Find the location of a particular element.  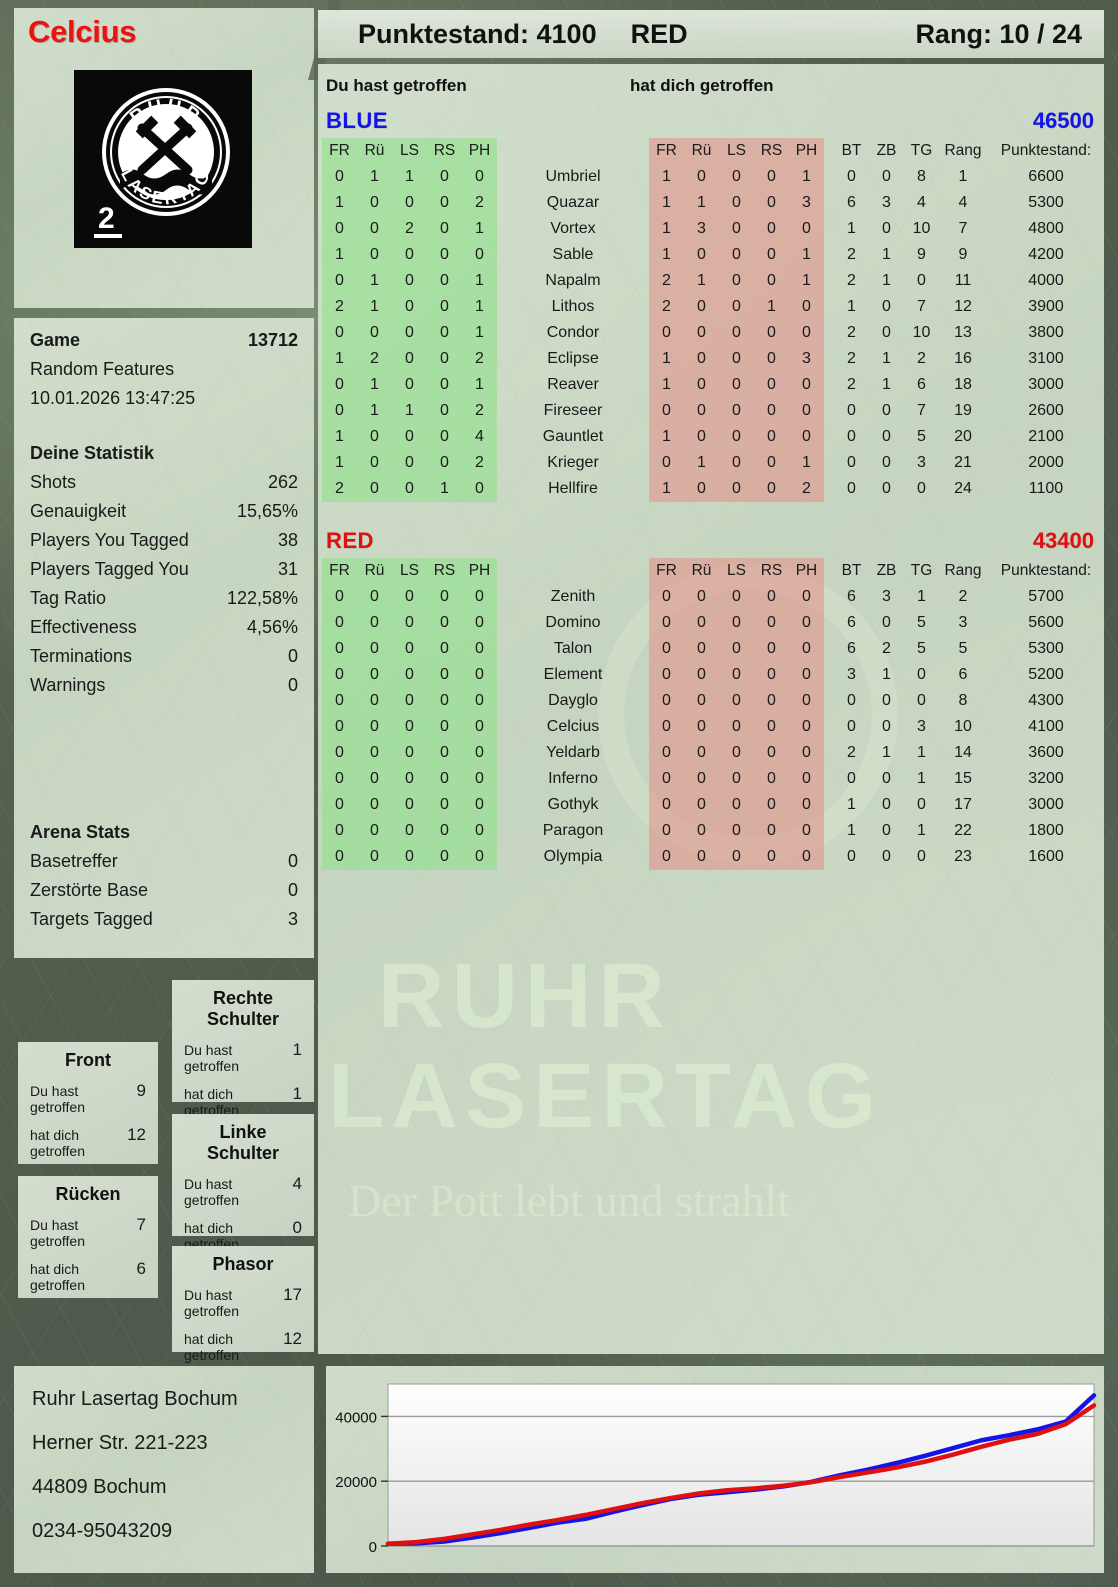

cell-rang: 5 is located at coordinates (963, 648).